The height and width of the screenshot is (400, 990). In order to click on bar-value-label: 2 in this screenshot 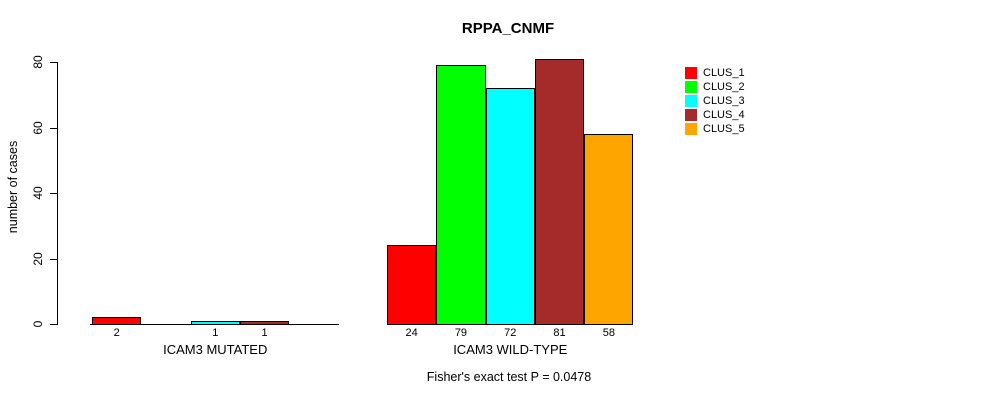, I will do `click(116, 333)`.